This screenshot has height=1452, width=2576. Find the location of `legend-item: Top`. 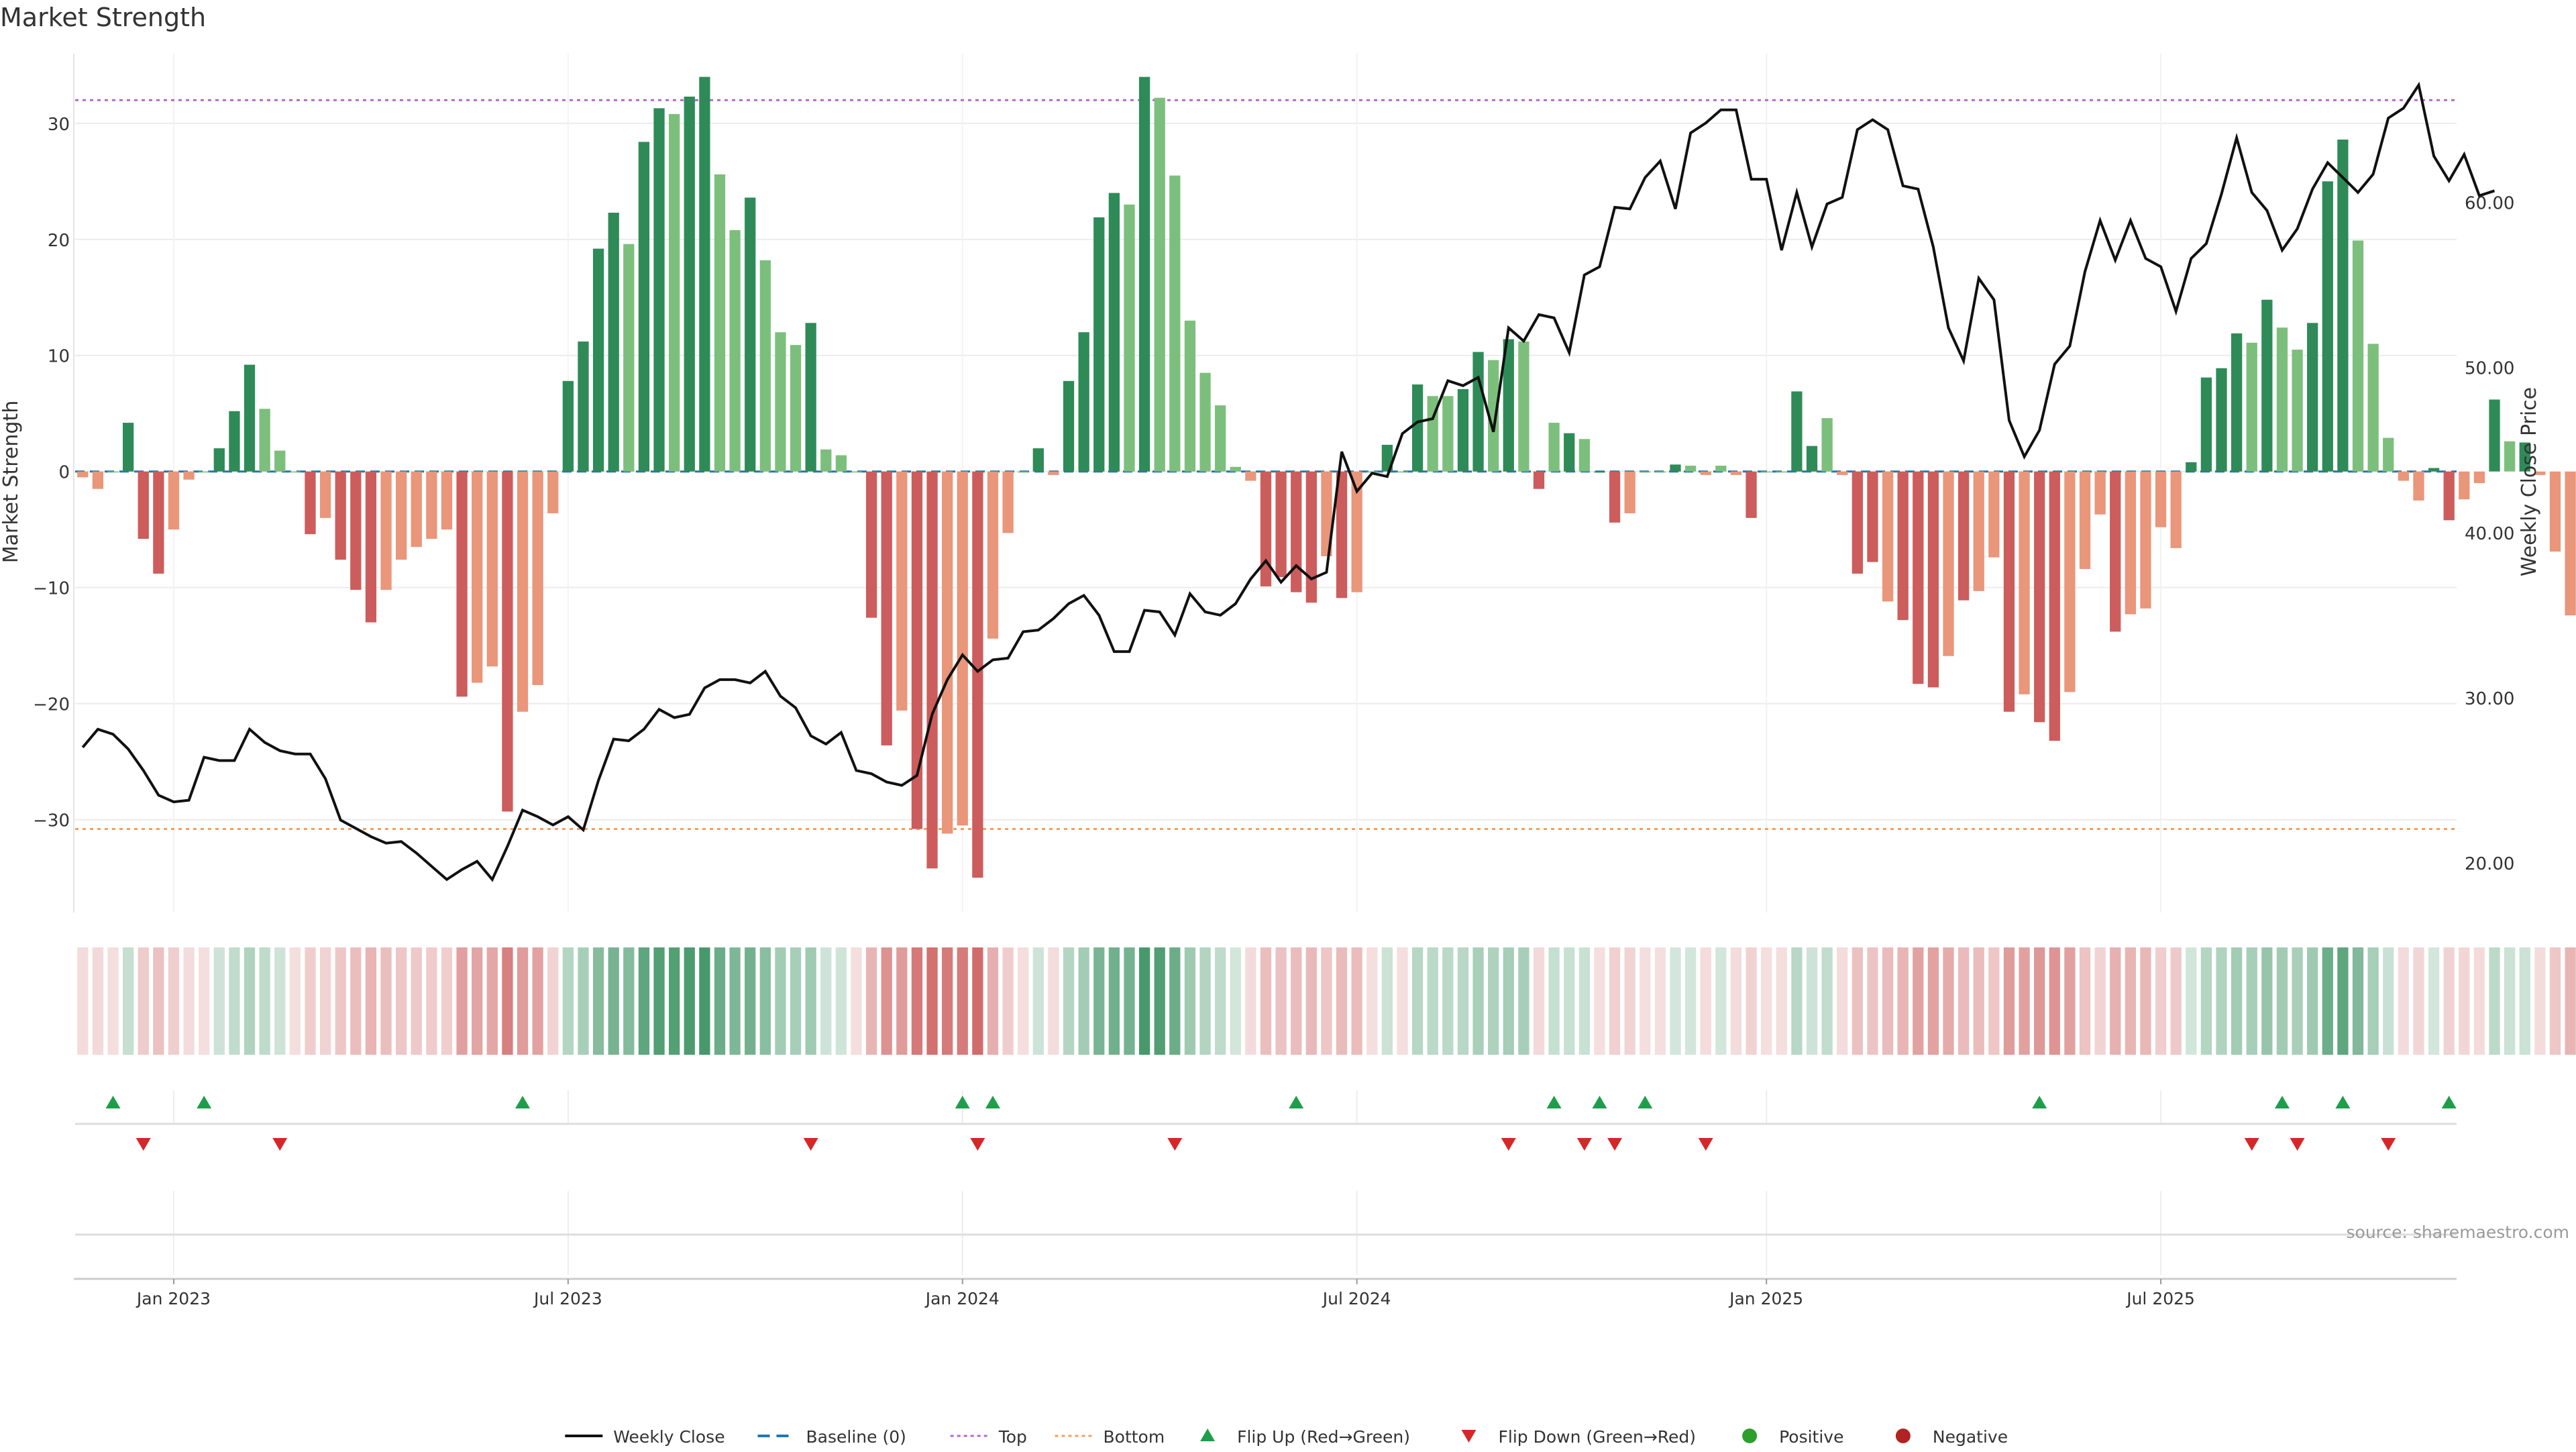

legend-item: Top is located at coordinates (988, 1437).